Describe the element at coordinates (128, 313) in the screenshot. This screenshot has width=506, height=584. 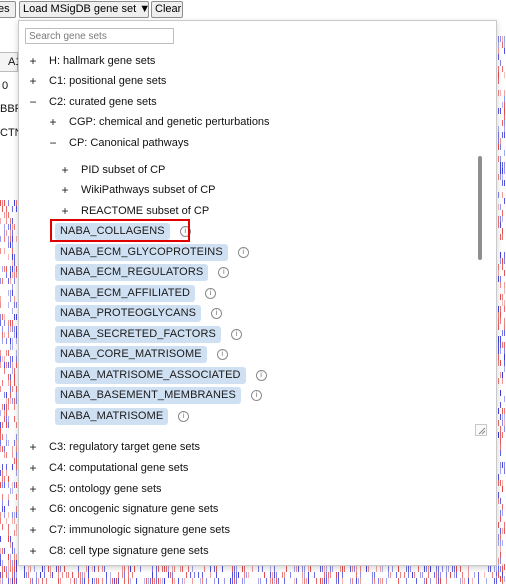
I see `gene-set-chip: NABA_PROTEOGLYCANS` at that location.